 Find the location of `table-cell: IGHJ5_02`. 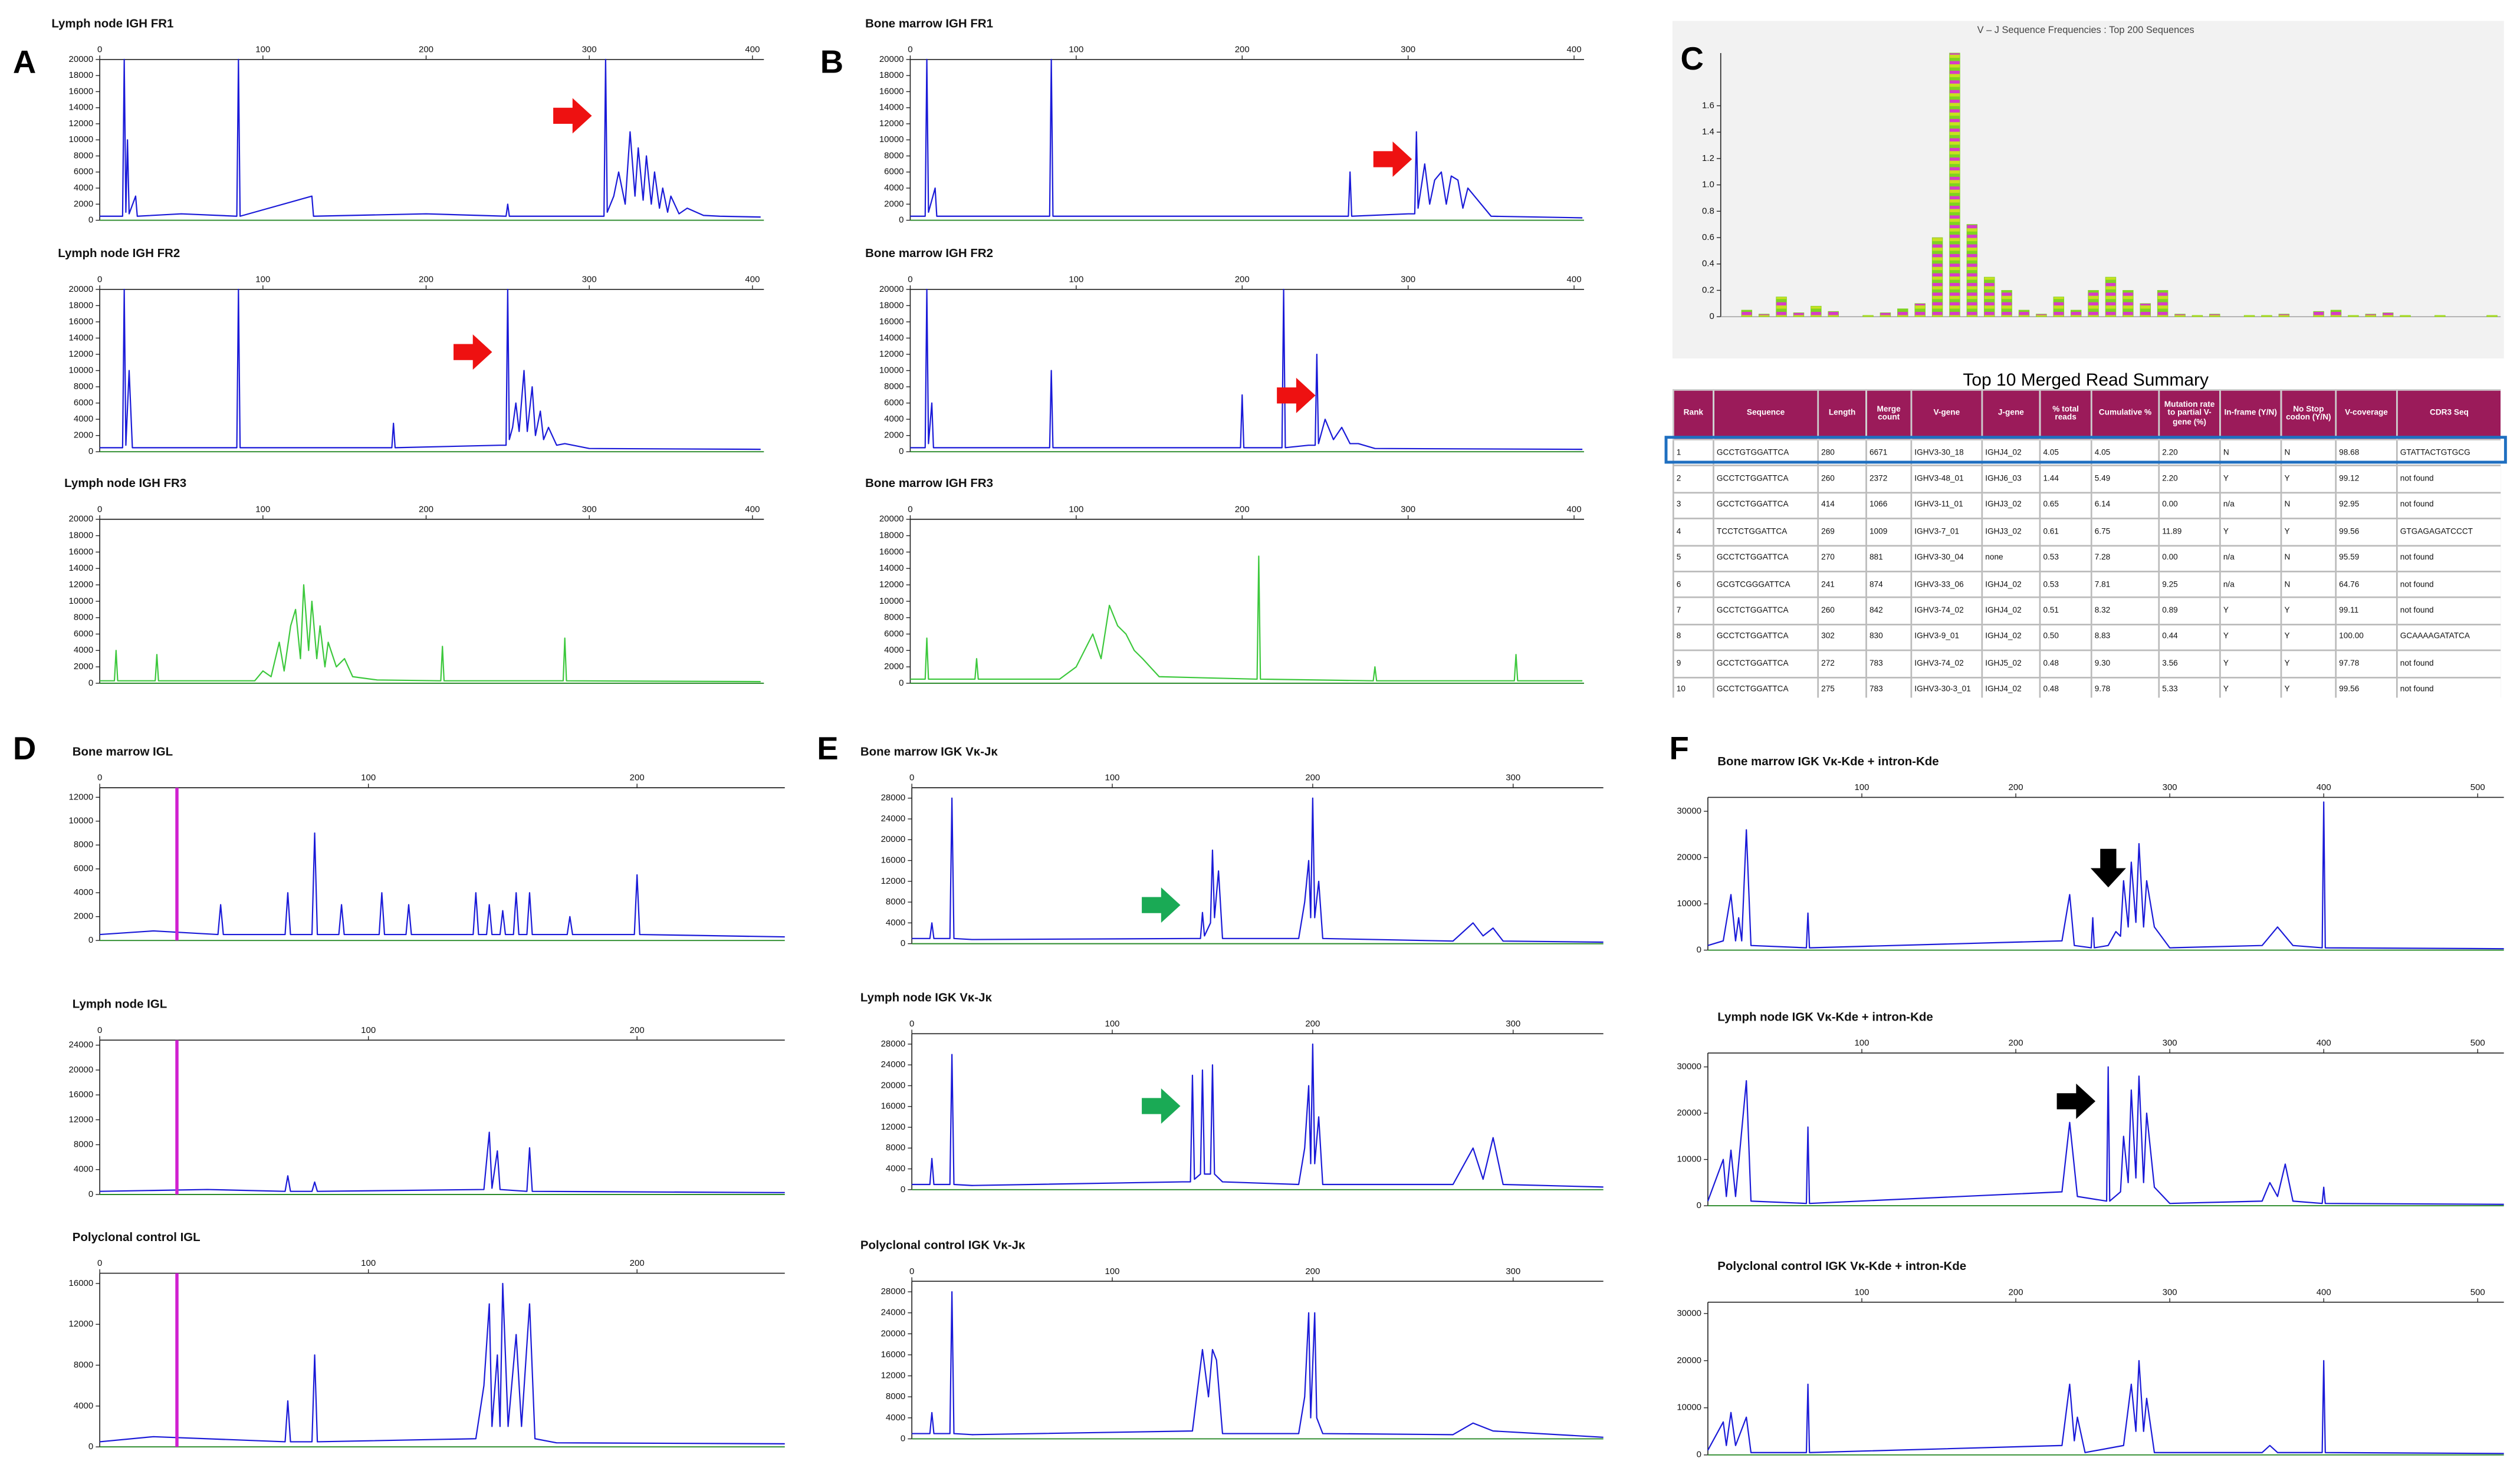

table-cell: IGHJ5_02 is located at coordinates (2011, 663).